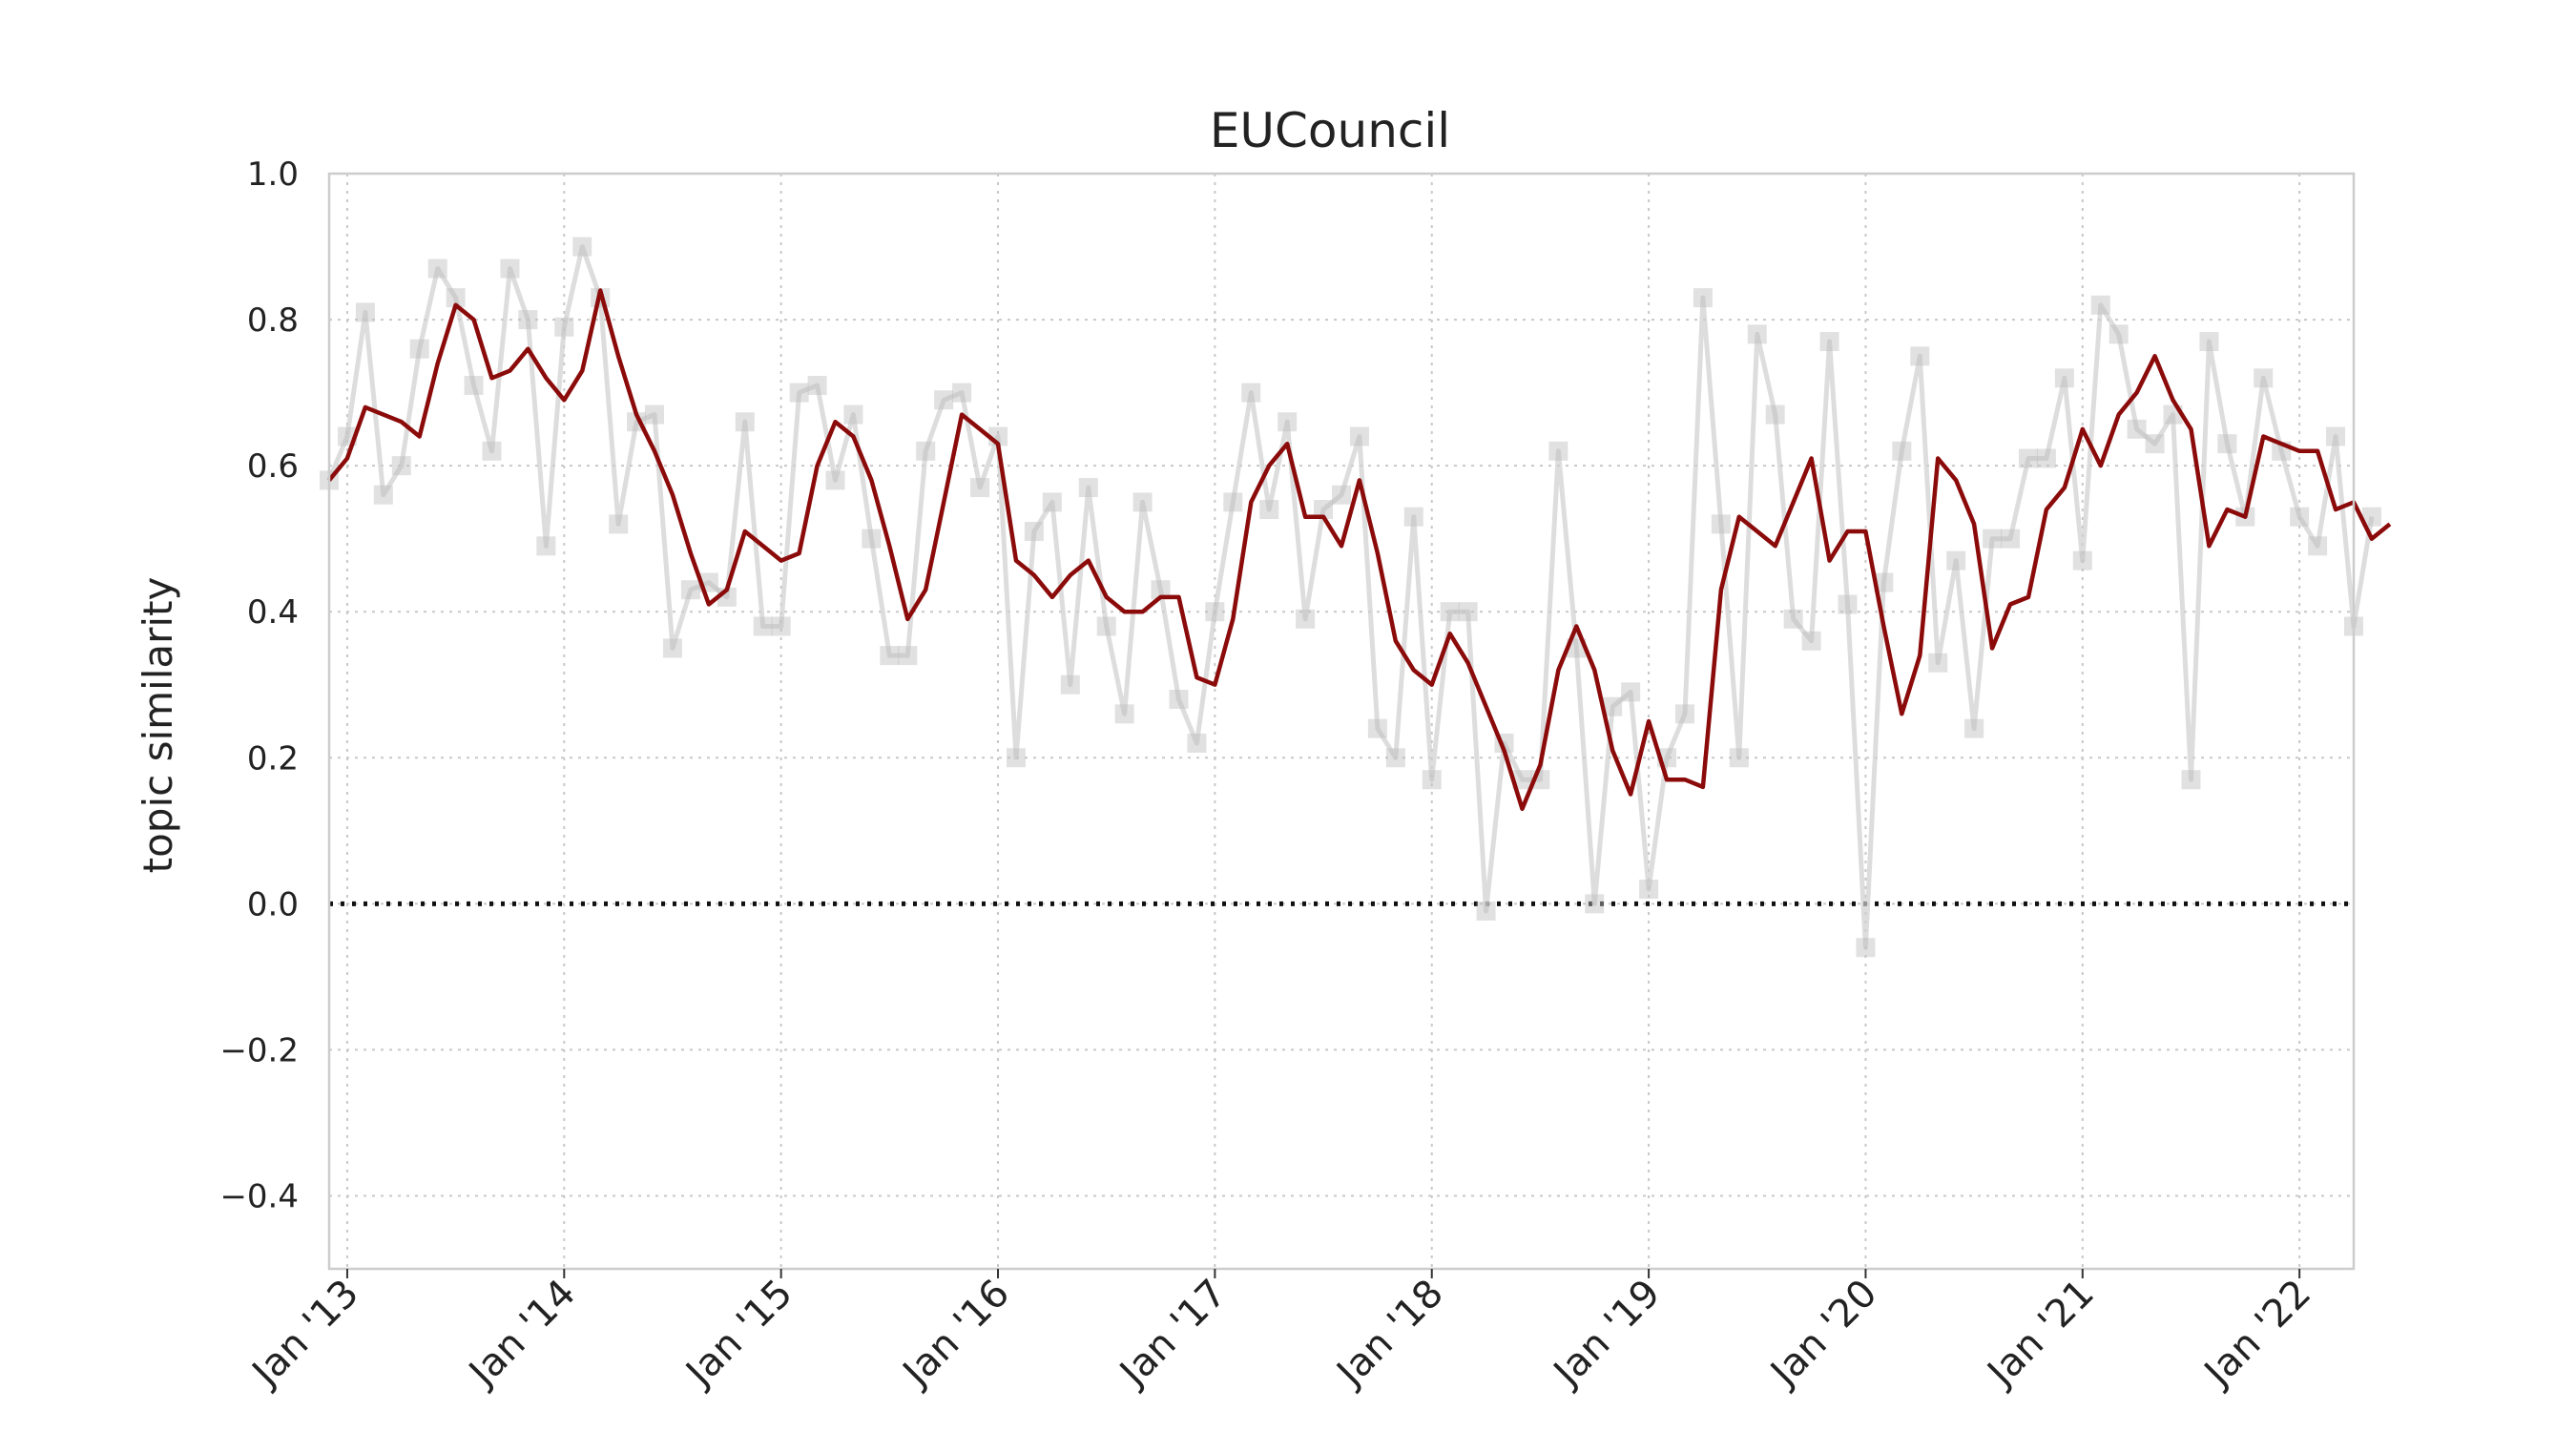 Image resolution: width=2576 pixels, height=1431 pixels. What do you see at coordinates (259, 1050) in the screenshot?
I see `y-tick-label: −0.2` at bounding box center [259, 1050].